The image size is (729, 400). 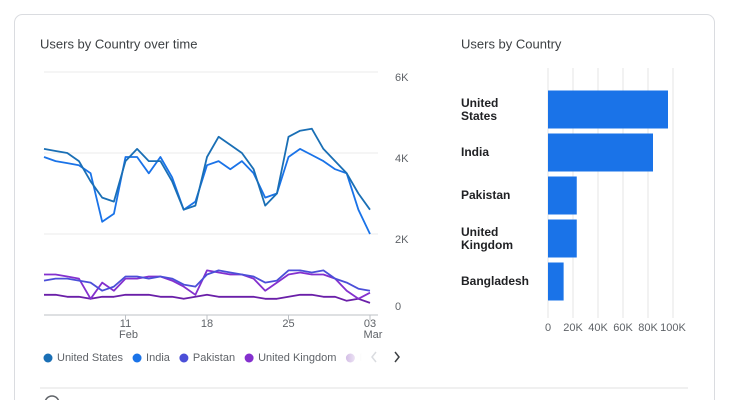 What do you see at coordinates (402, 240) in the screenshot?
I see `y-tick-label: 2K` at bounding box center [402, 240].